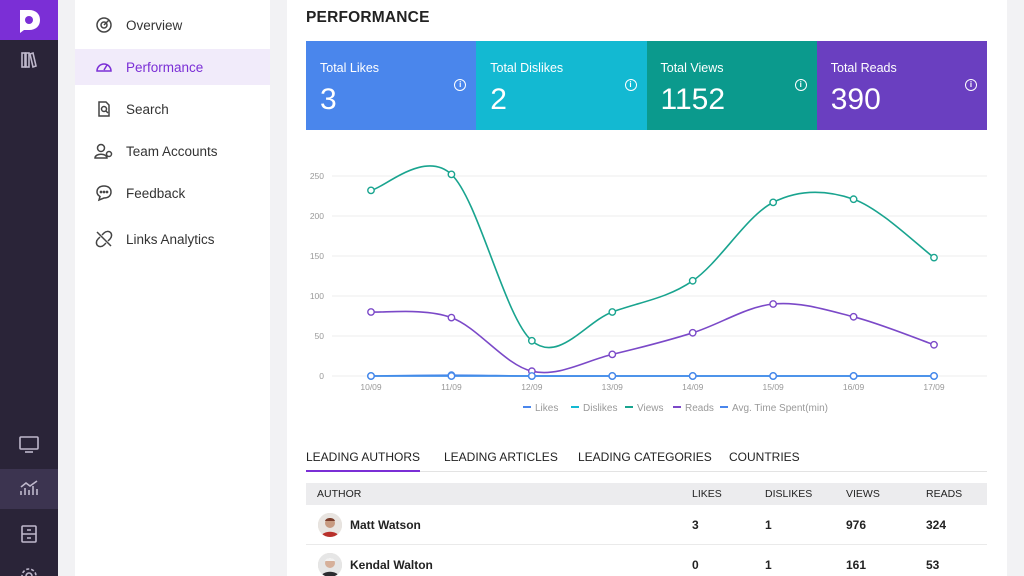 The height and width of the screenshot is (576, 1024). I want to click on x-tick-label: 11/09, so click(451, 387).